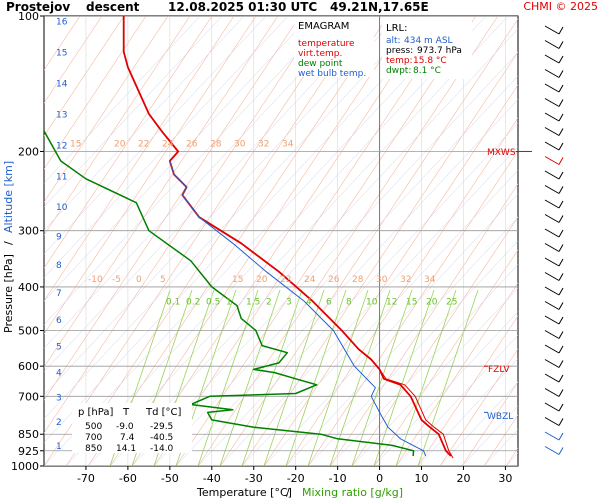  Describe the element at coordinates (162, 449) in the screenshot. I see `table-cell: -14.0` at that location.